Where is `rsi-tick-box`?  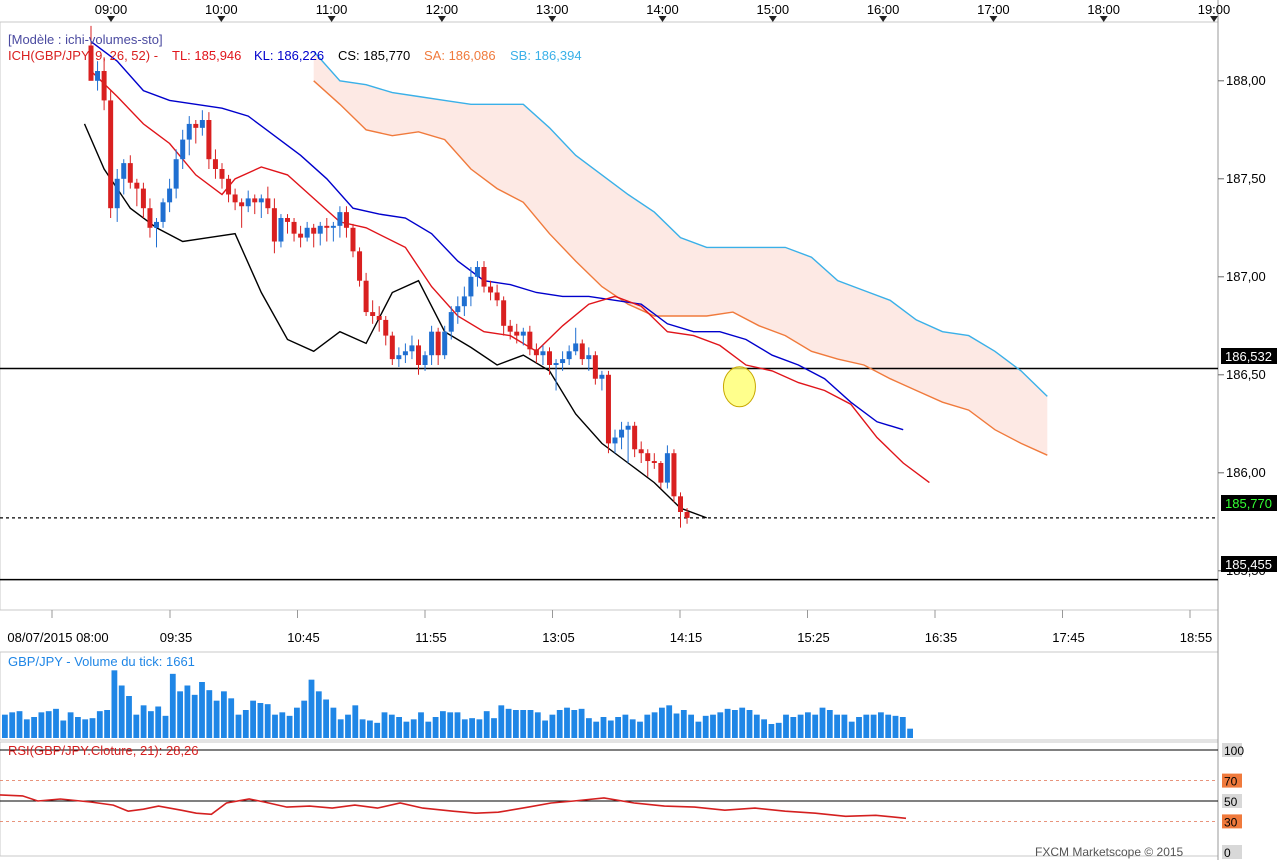
rsi-tick-box is located at coordinates (1232, 801).